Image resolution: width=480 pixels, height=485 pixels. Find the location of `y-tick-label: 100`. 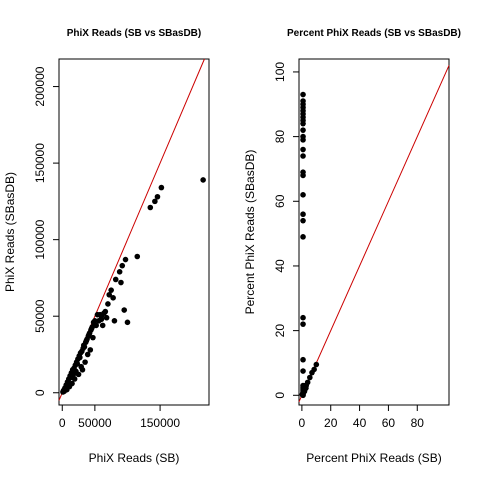

y-tick-label: 100 is located at coordinates (280, 72).